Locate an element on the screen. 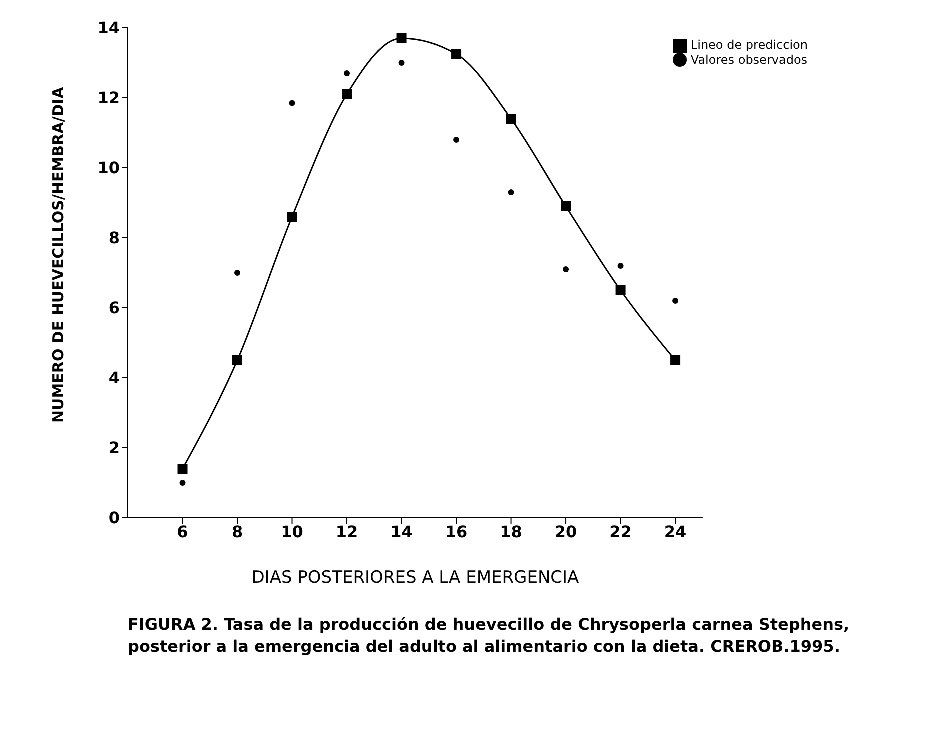  legend-label: Valores observados is located at coordinates (749, 59).